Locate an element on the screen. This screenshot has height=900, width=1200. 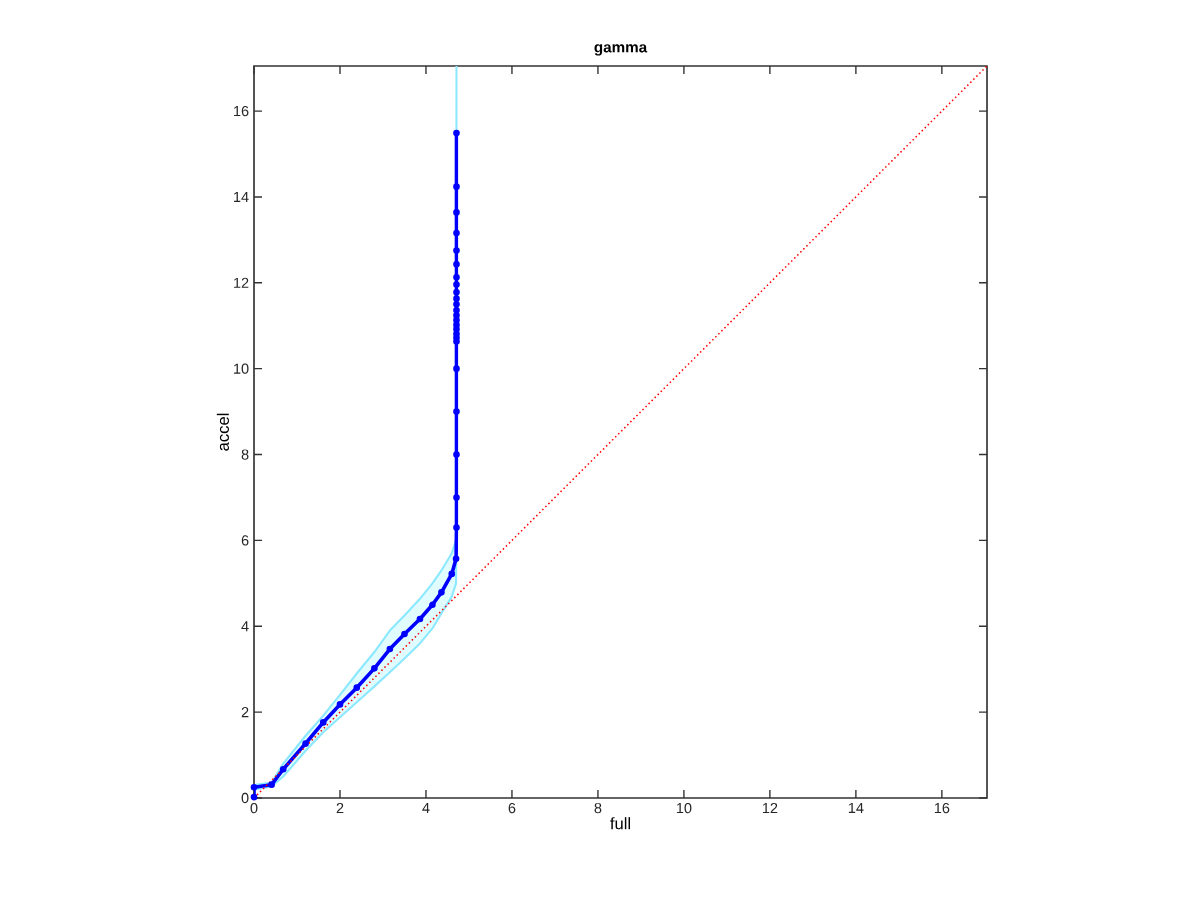
x-tick-label: 6 is located at coordinates (512, 808).